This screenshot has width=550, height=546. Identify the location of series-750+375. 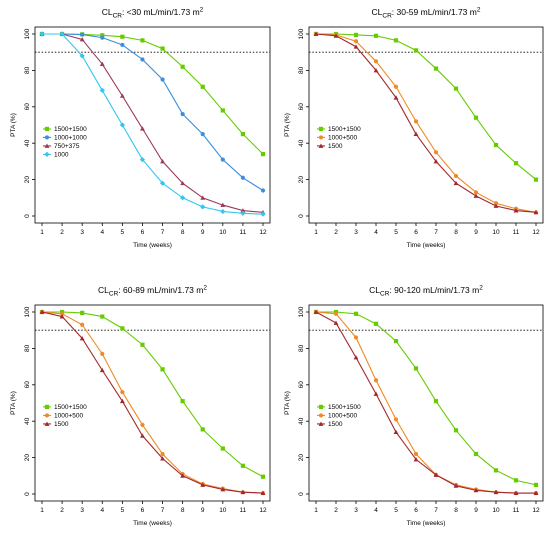
(152, 123).